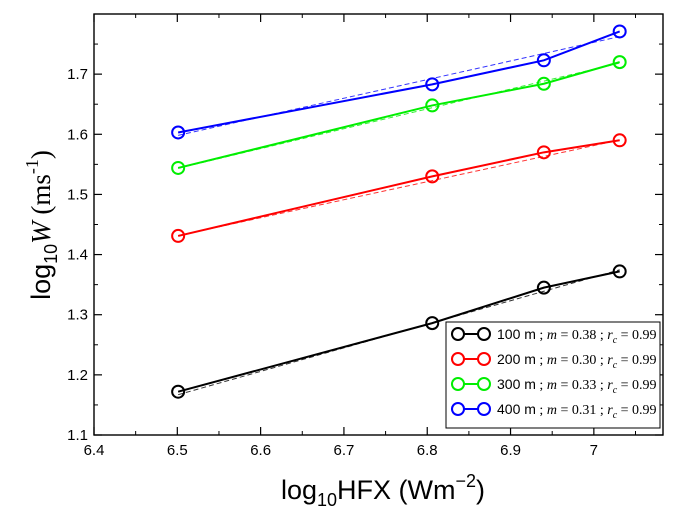 Image resolution: width=687 pixels, height=507 pixels. Describe the element at coordinates (466, 481) in the screenshot. I see `x-axis-title-sup: −2` at that location.